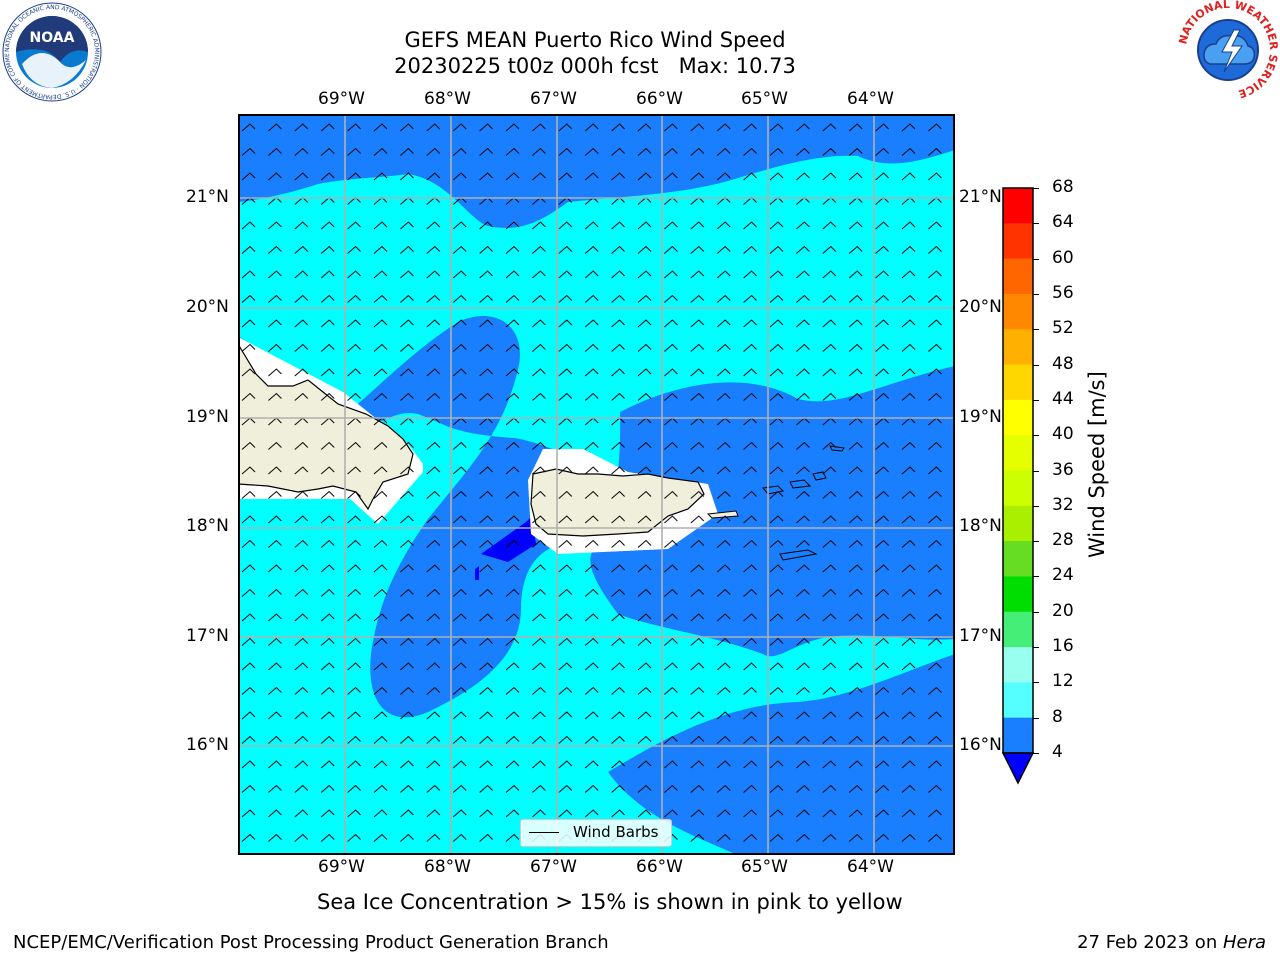 Image resolution: width=1280 pixels, height=960 pixels. Describe the element at coordinates (207, 417) in the screenshot. I see `lat-label-left-19n: 19°N` at that location.